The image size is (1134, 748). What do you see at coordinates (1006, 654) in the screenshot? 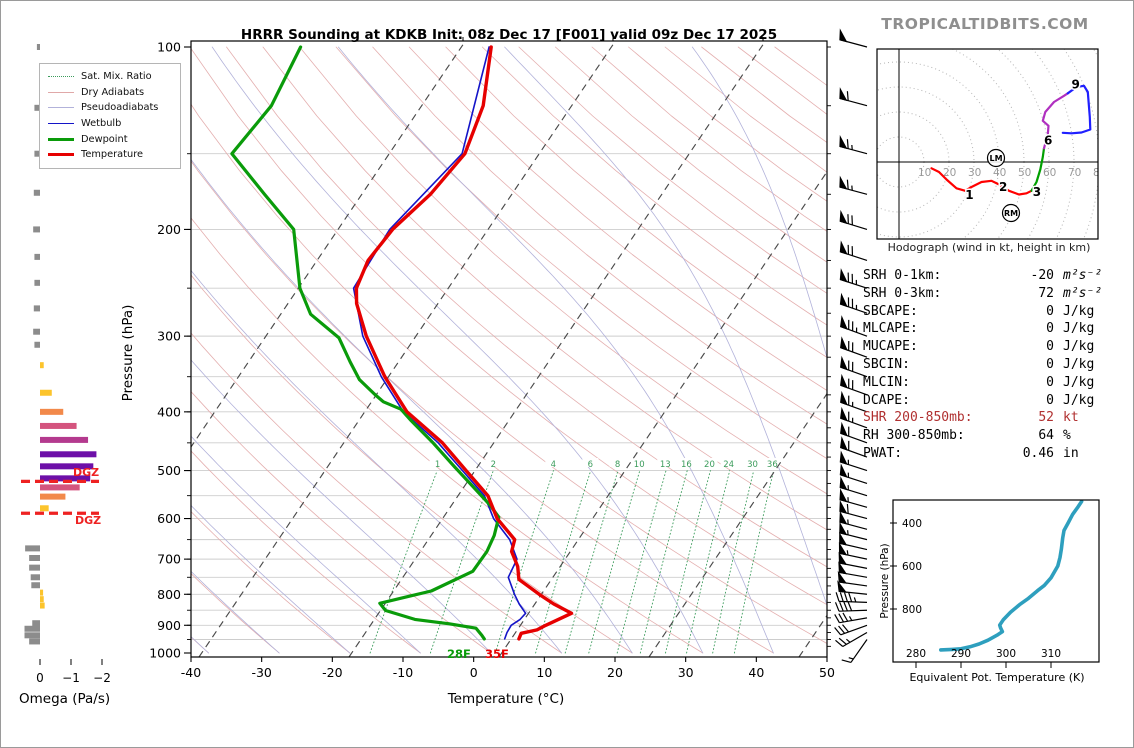
I see `thetae-x-tick-label: 300` at bounding box center [1006, 654].